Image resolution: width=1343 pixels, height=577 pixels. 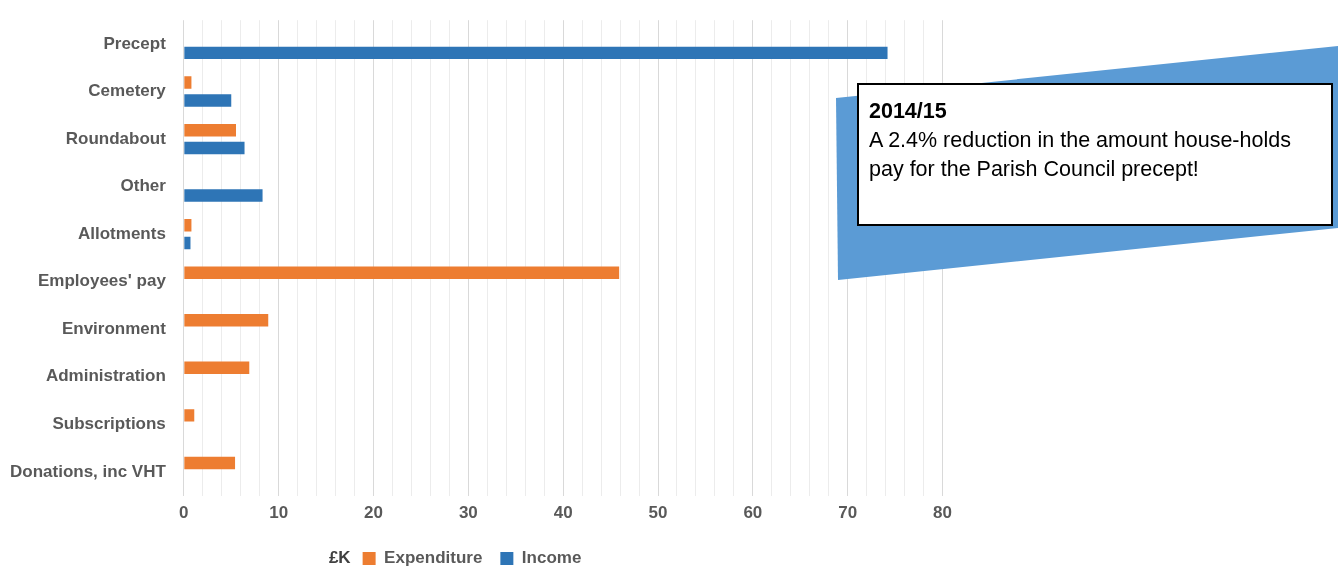 What do you see at coordinates (563, 513) in the screenshot?
I see `x-tick-label: 40` at bounding box center [563, 513].